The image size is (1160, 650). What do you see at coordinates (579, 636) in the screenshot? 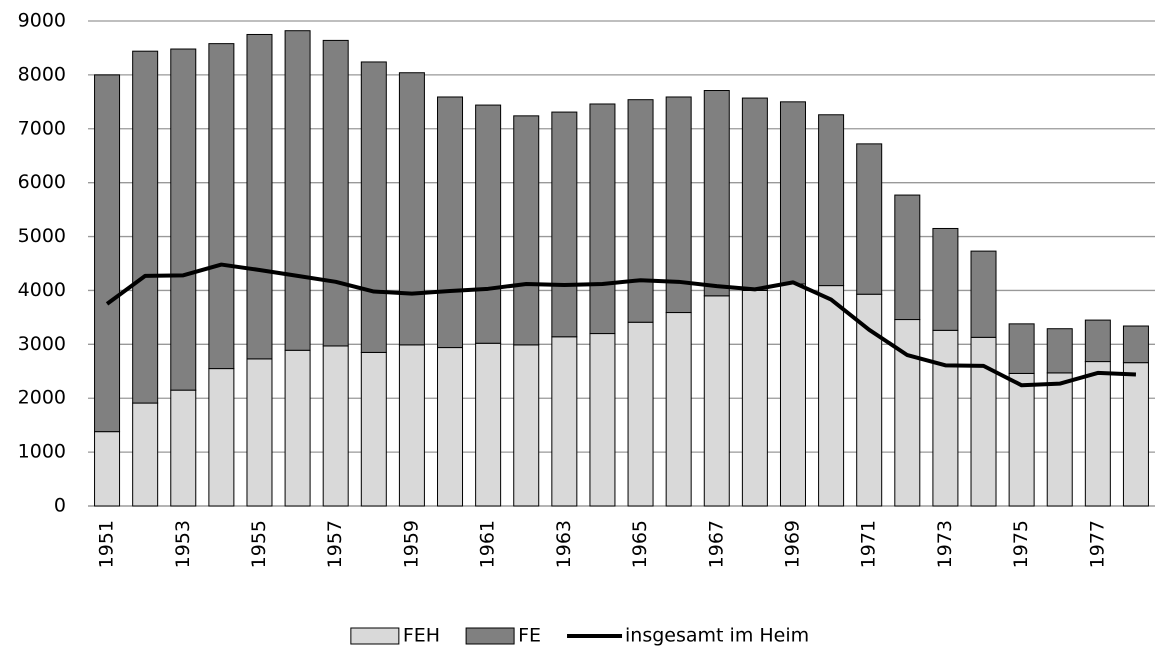
I see `legend: FEH FE insgesamt im Heim` at bounding box center [579, 636].